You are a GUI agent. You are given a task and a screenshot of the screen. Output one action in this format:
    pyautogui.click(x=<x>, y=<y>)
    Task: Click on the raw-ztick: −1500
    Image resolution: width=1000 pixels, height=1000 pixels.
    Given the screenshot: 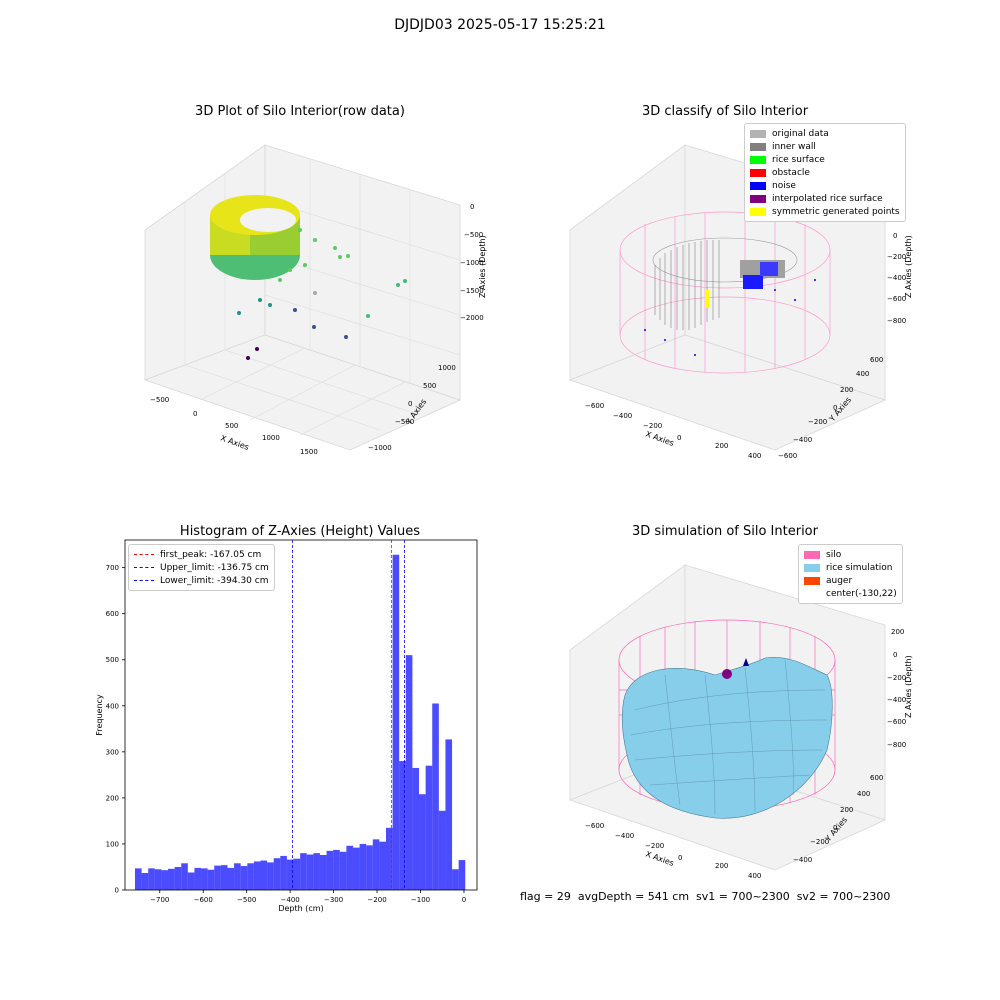 What is the action you would take?
    pyautogui.click(x=472, y=291)
    